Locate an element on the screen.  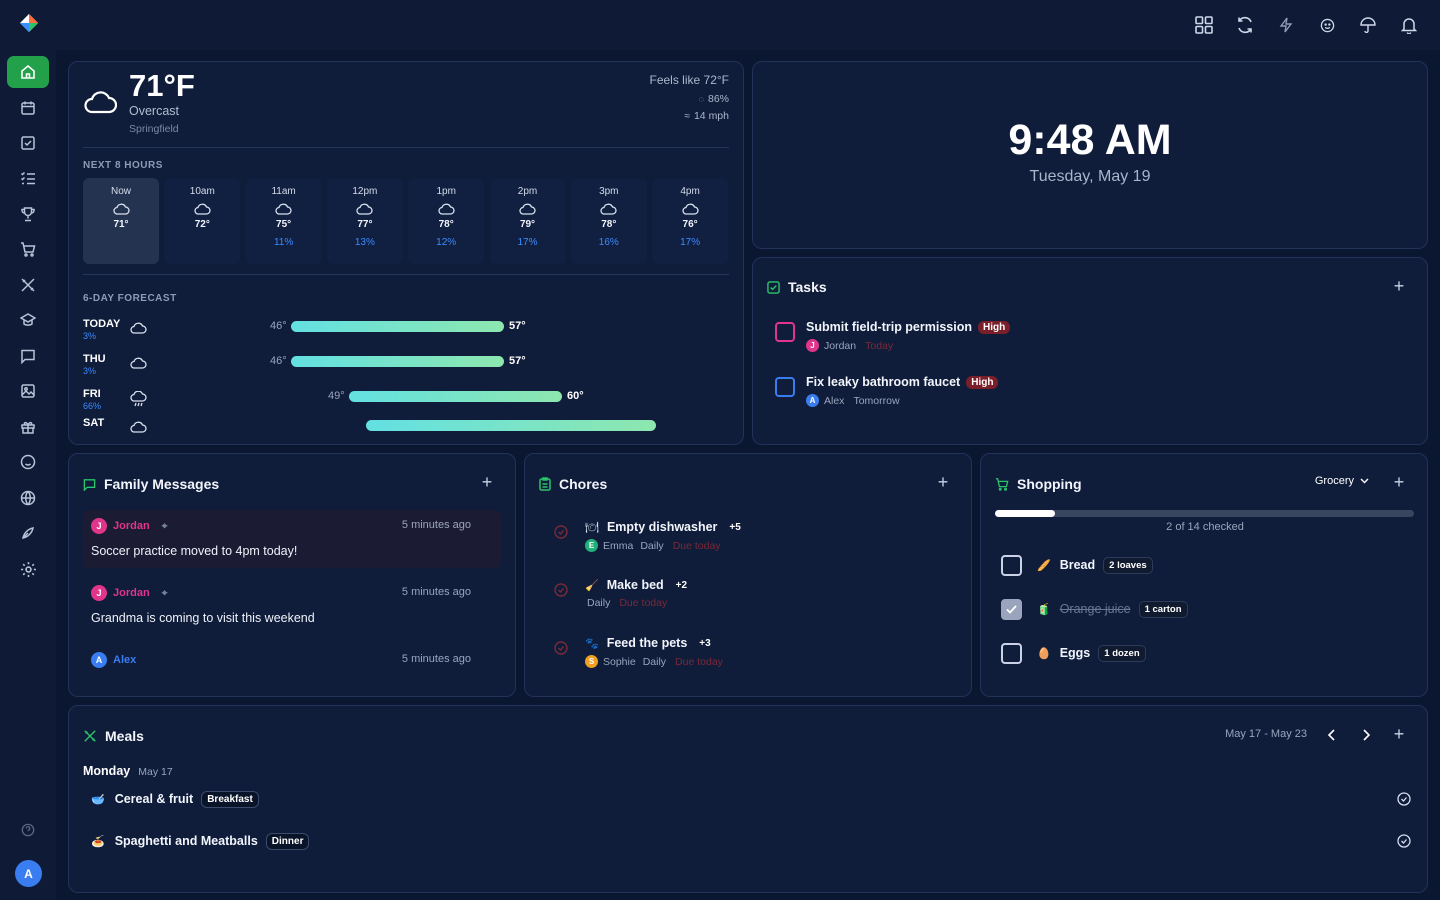
hour-label: 11am is located at coordinates (283, 191).